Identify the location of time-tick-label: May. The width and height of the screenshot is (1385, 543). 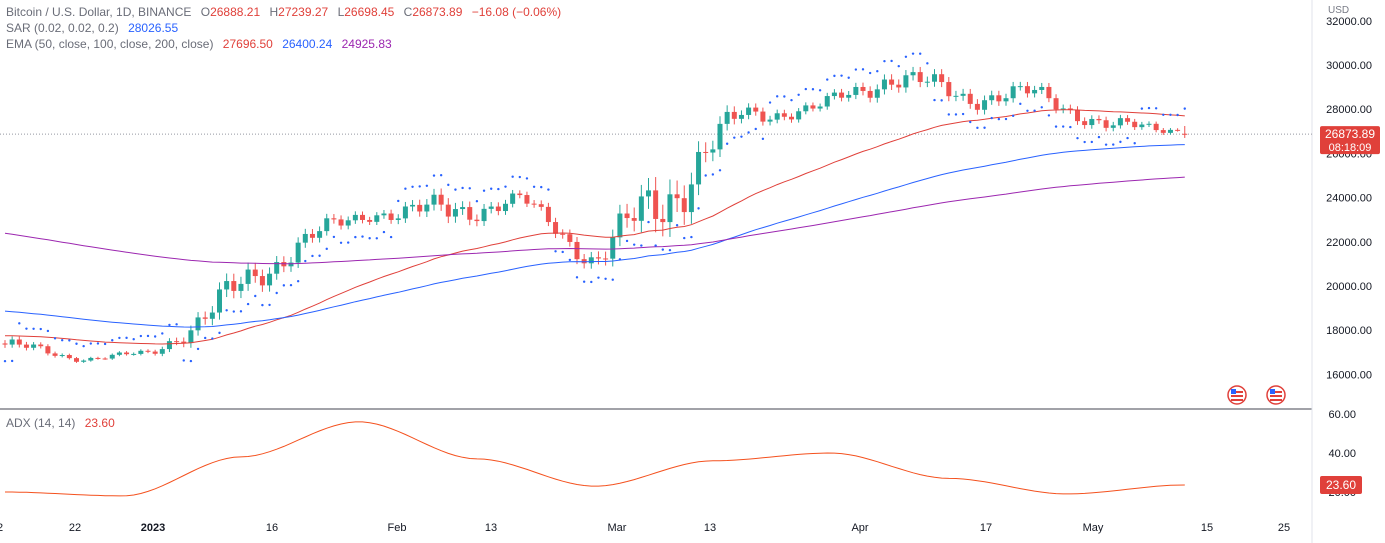
(1093, 528).